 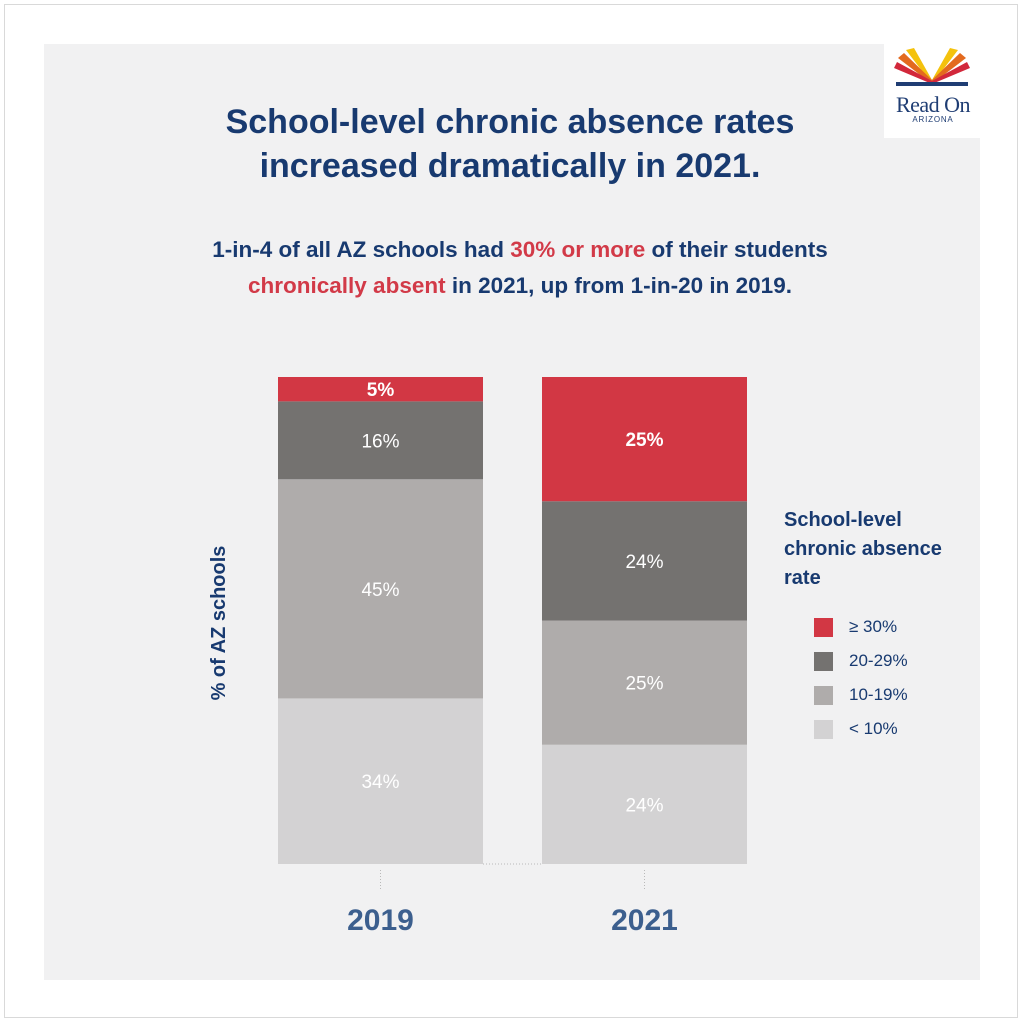 I want to click on legend-item: 10-19%, so click(x=861, y=695).